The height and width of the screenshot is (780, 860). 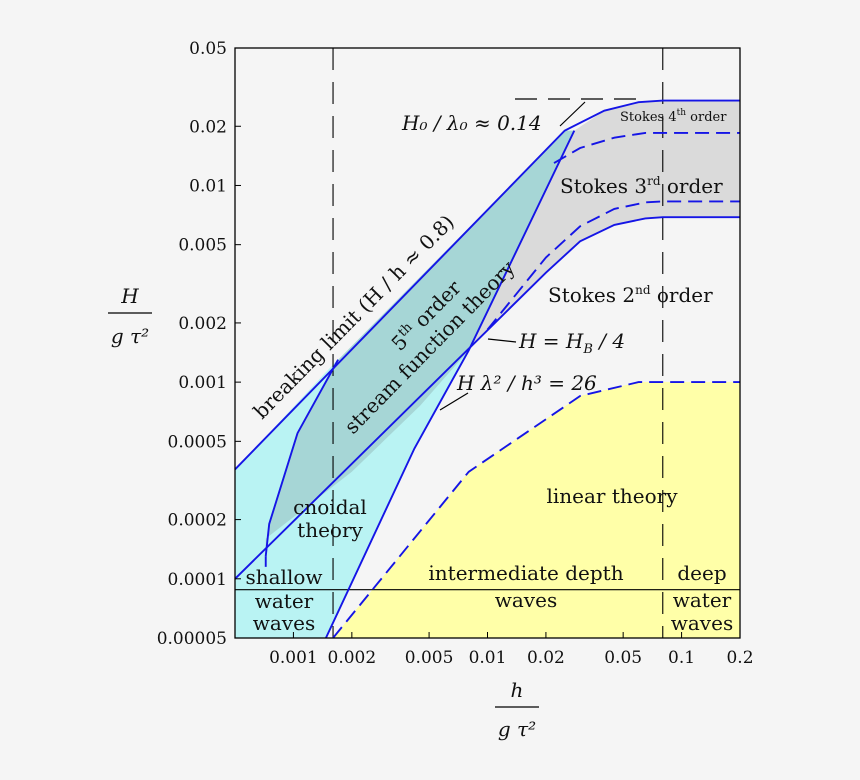 What do you see at coordinates (208, 127) in the screenshot?
I see `y-tick-label: 0.02` at bounding box center [208, 127].